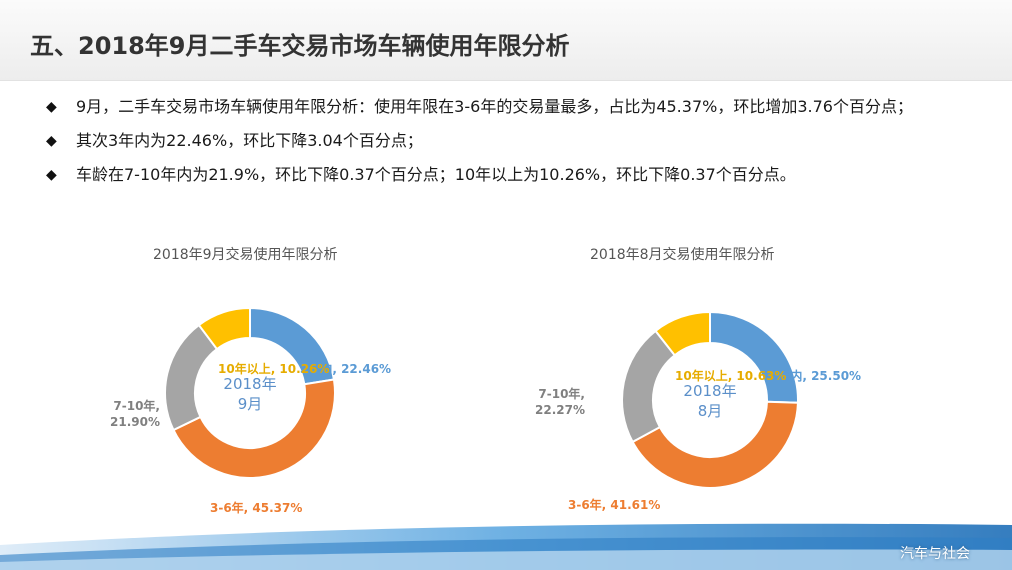 Image resolution: width=1012 pixels, height=570 pixels. What do you see at coordinates (245, 255) in the screenshot?
I see `chart-title-september: 2018年9月交易使用年限分析` at bounding box center [245, 255].